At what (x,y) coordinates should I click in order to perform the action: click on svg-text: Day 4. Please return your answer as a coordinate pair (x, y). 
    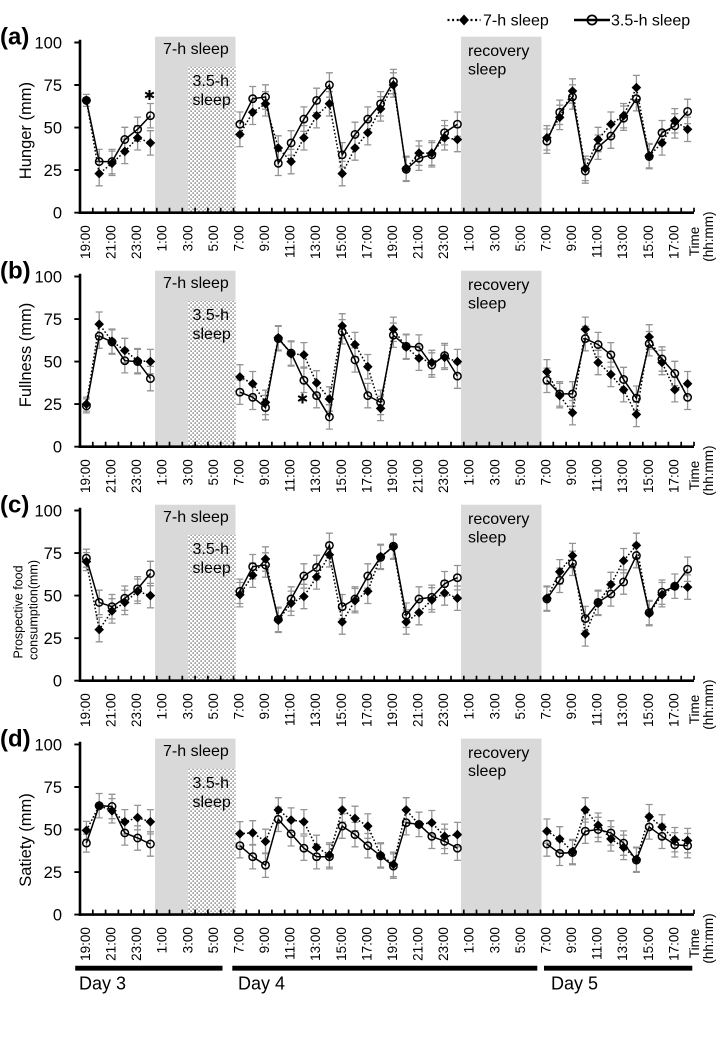
    Looking at the image, I should click on (261, 984).